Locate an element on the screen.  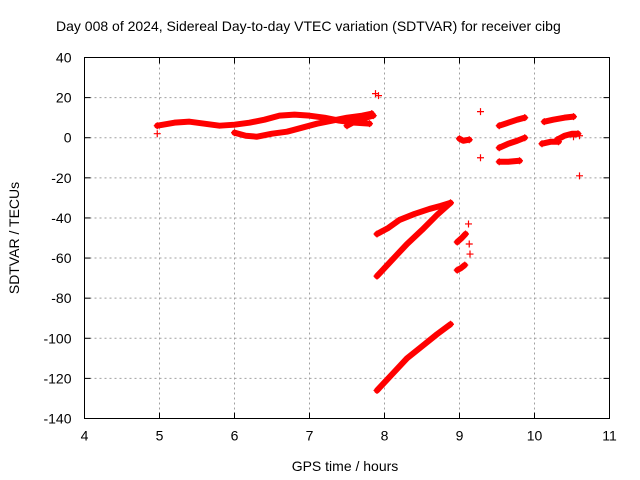
y-tick-label: -140 is located at coordinates (57, 419).